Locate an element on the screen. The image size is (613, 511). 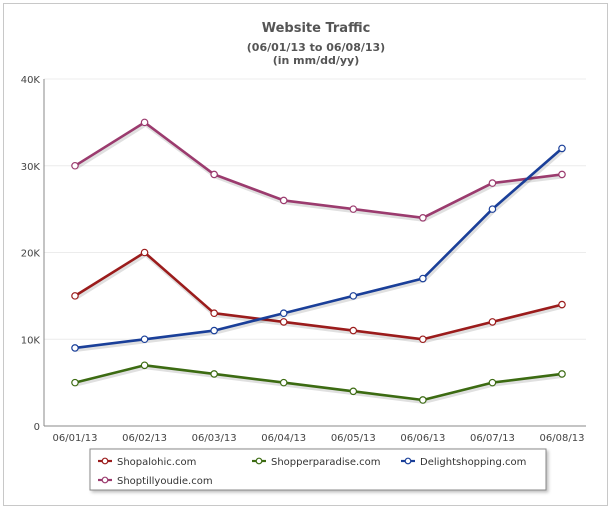
legend-item: Shoptillyoudie.com is located at coordinates (155, 481).